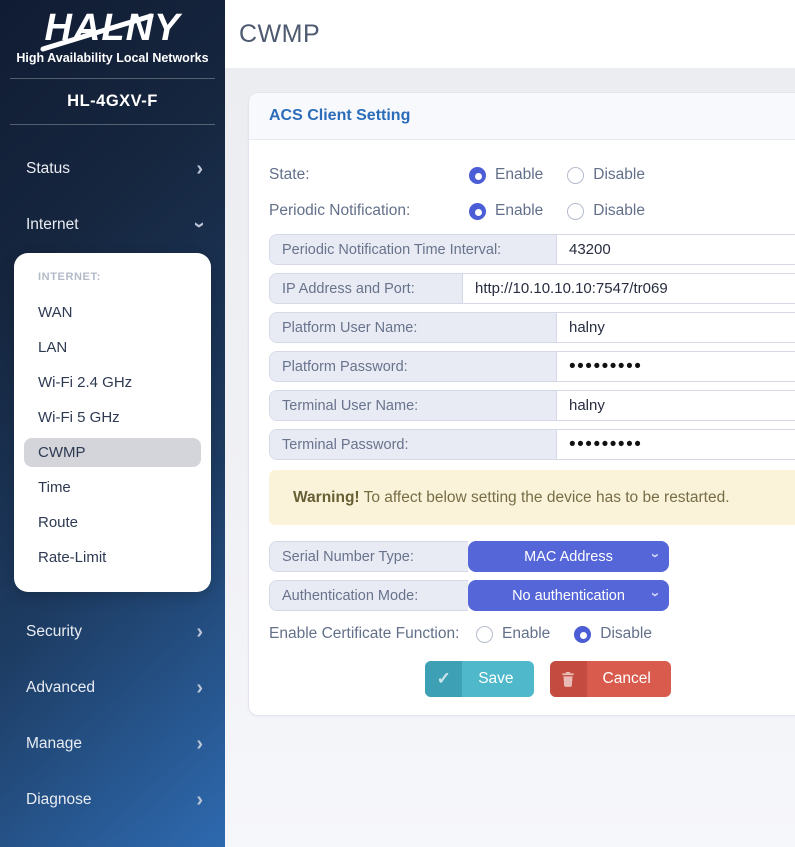  I want to click on device-model: HL-4GXV-F, so click(112, 101).